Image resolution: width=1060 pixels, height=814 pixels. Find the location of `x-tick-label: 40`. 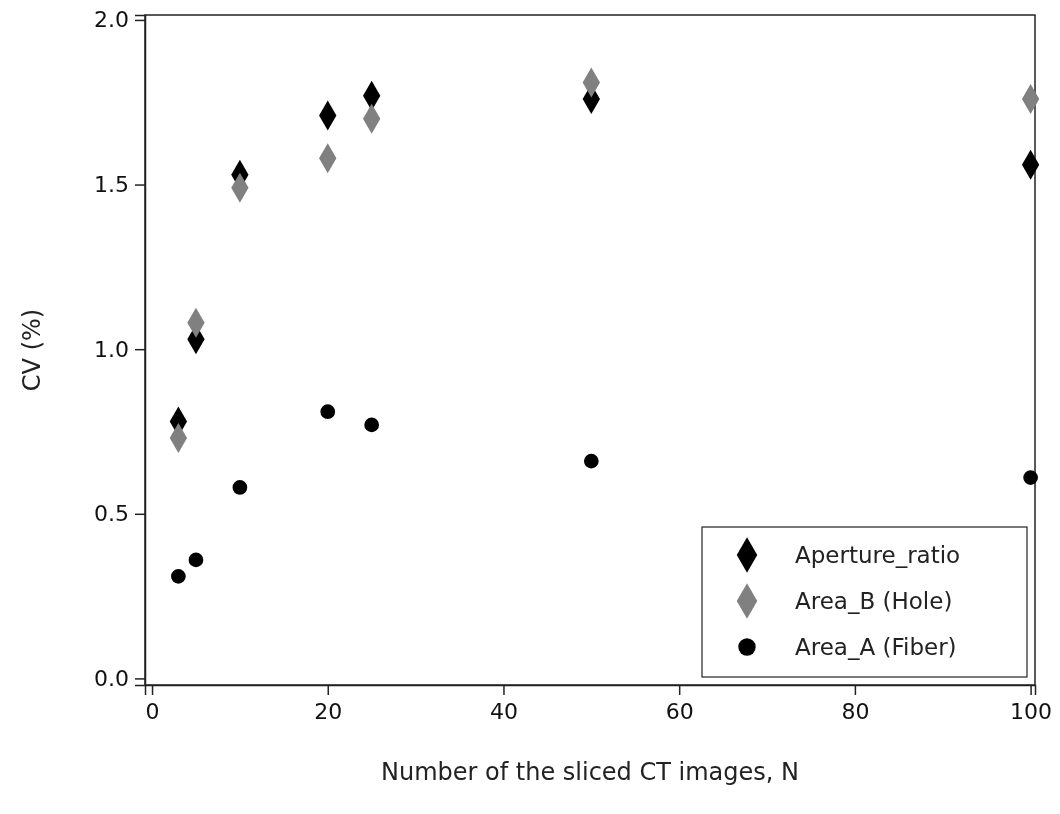

x-tick-label: 40 is located at coordinates (503, 711).